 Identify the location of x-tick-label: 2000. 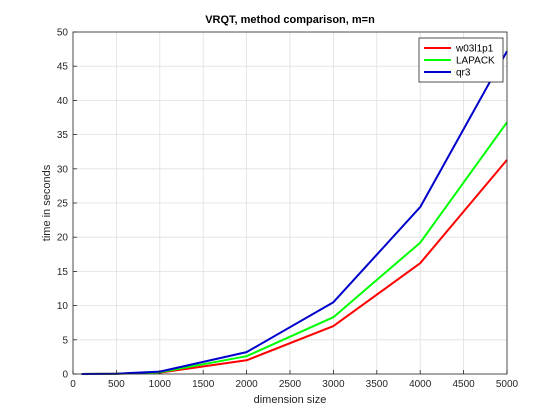
(246, 384).